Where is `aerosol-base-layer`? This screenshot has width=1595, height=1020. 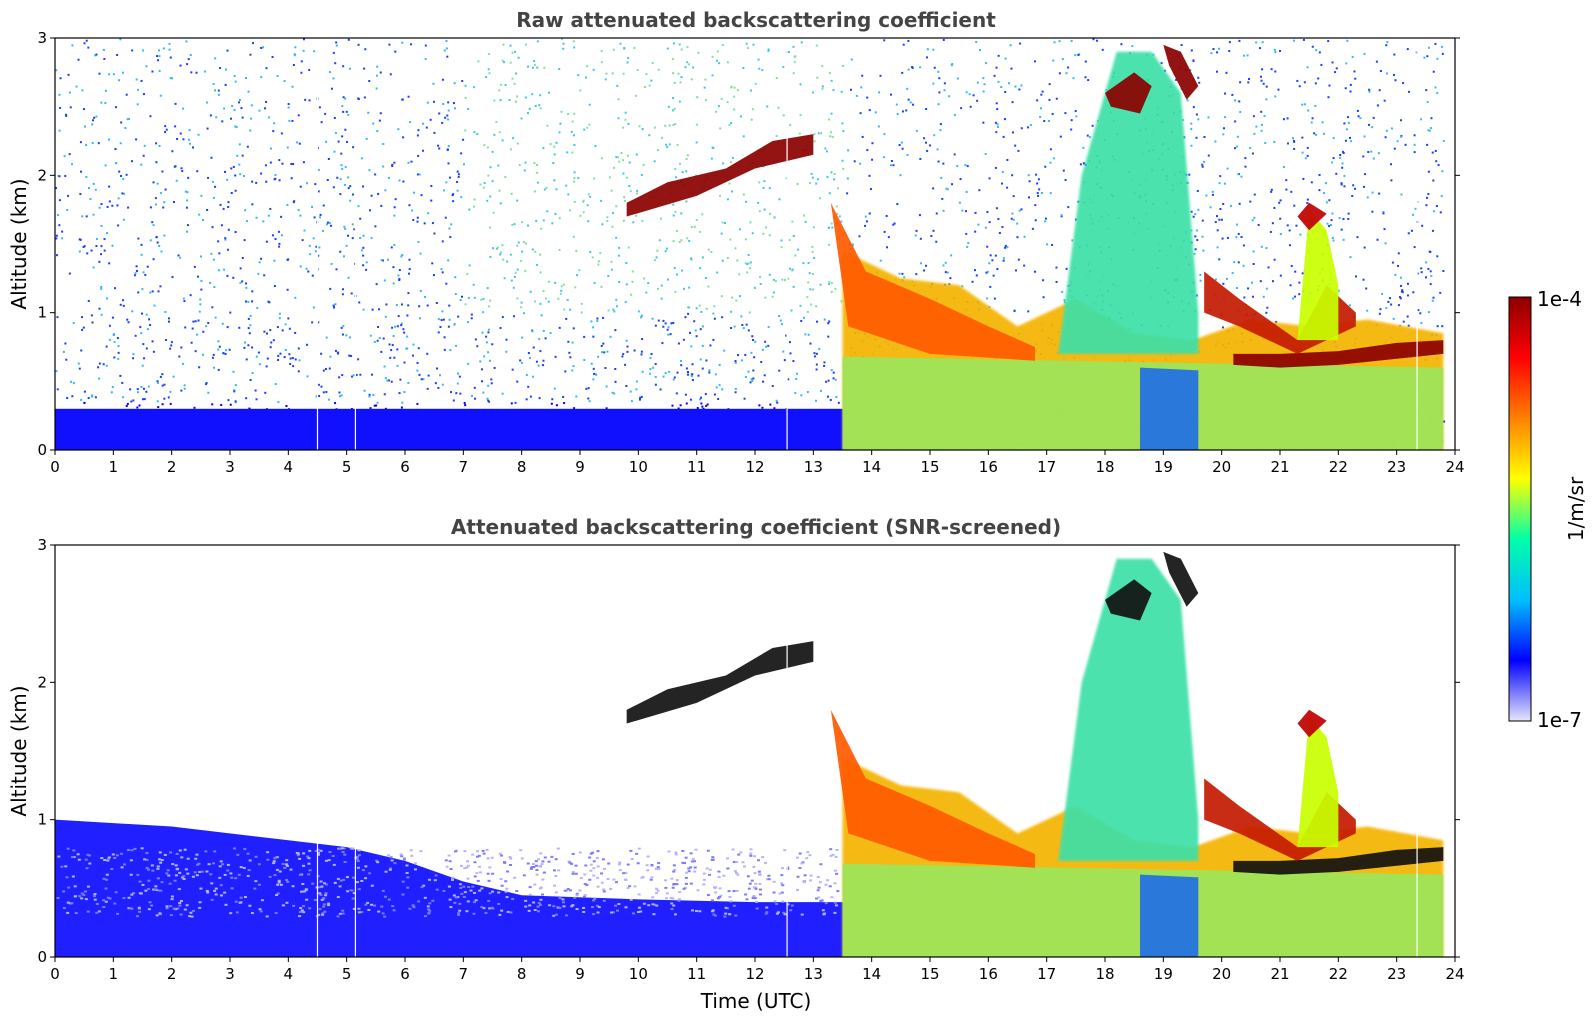
aerosol-base-layer is located at coordinates (449, 429).